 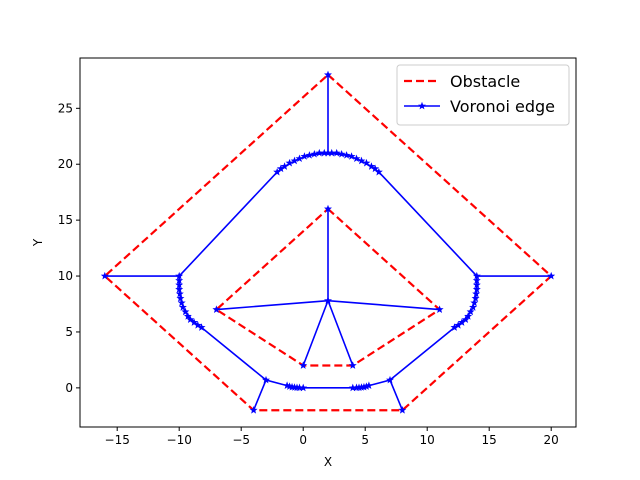 What do you see at coordinates (69, 388) in the screenshot?
I see `y-tick-label: 0` at bounding box center [69, 388].